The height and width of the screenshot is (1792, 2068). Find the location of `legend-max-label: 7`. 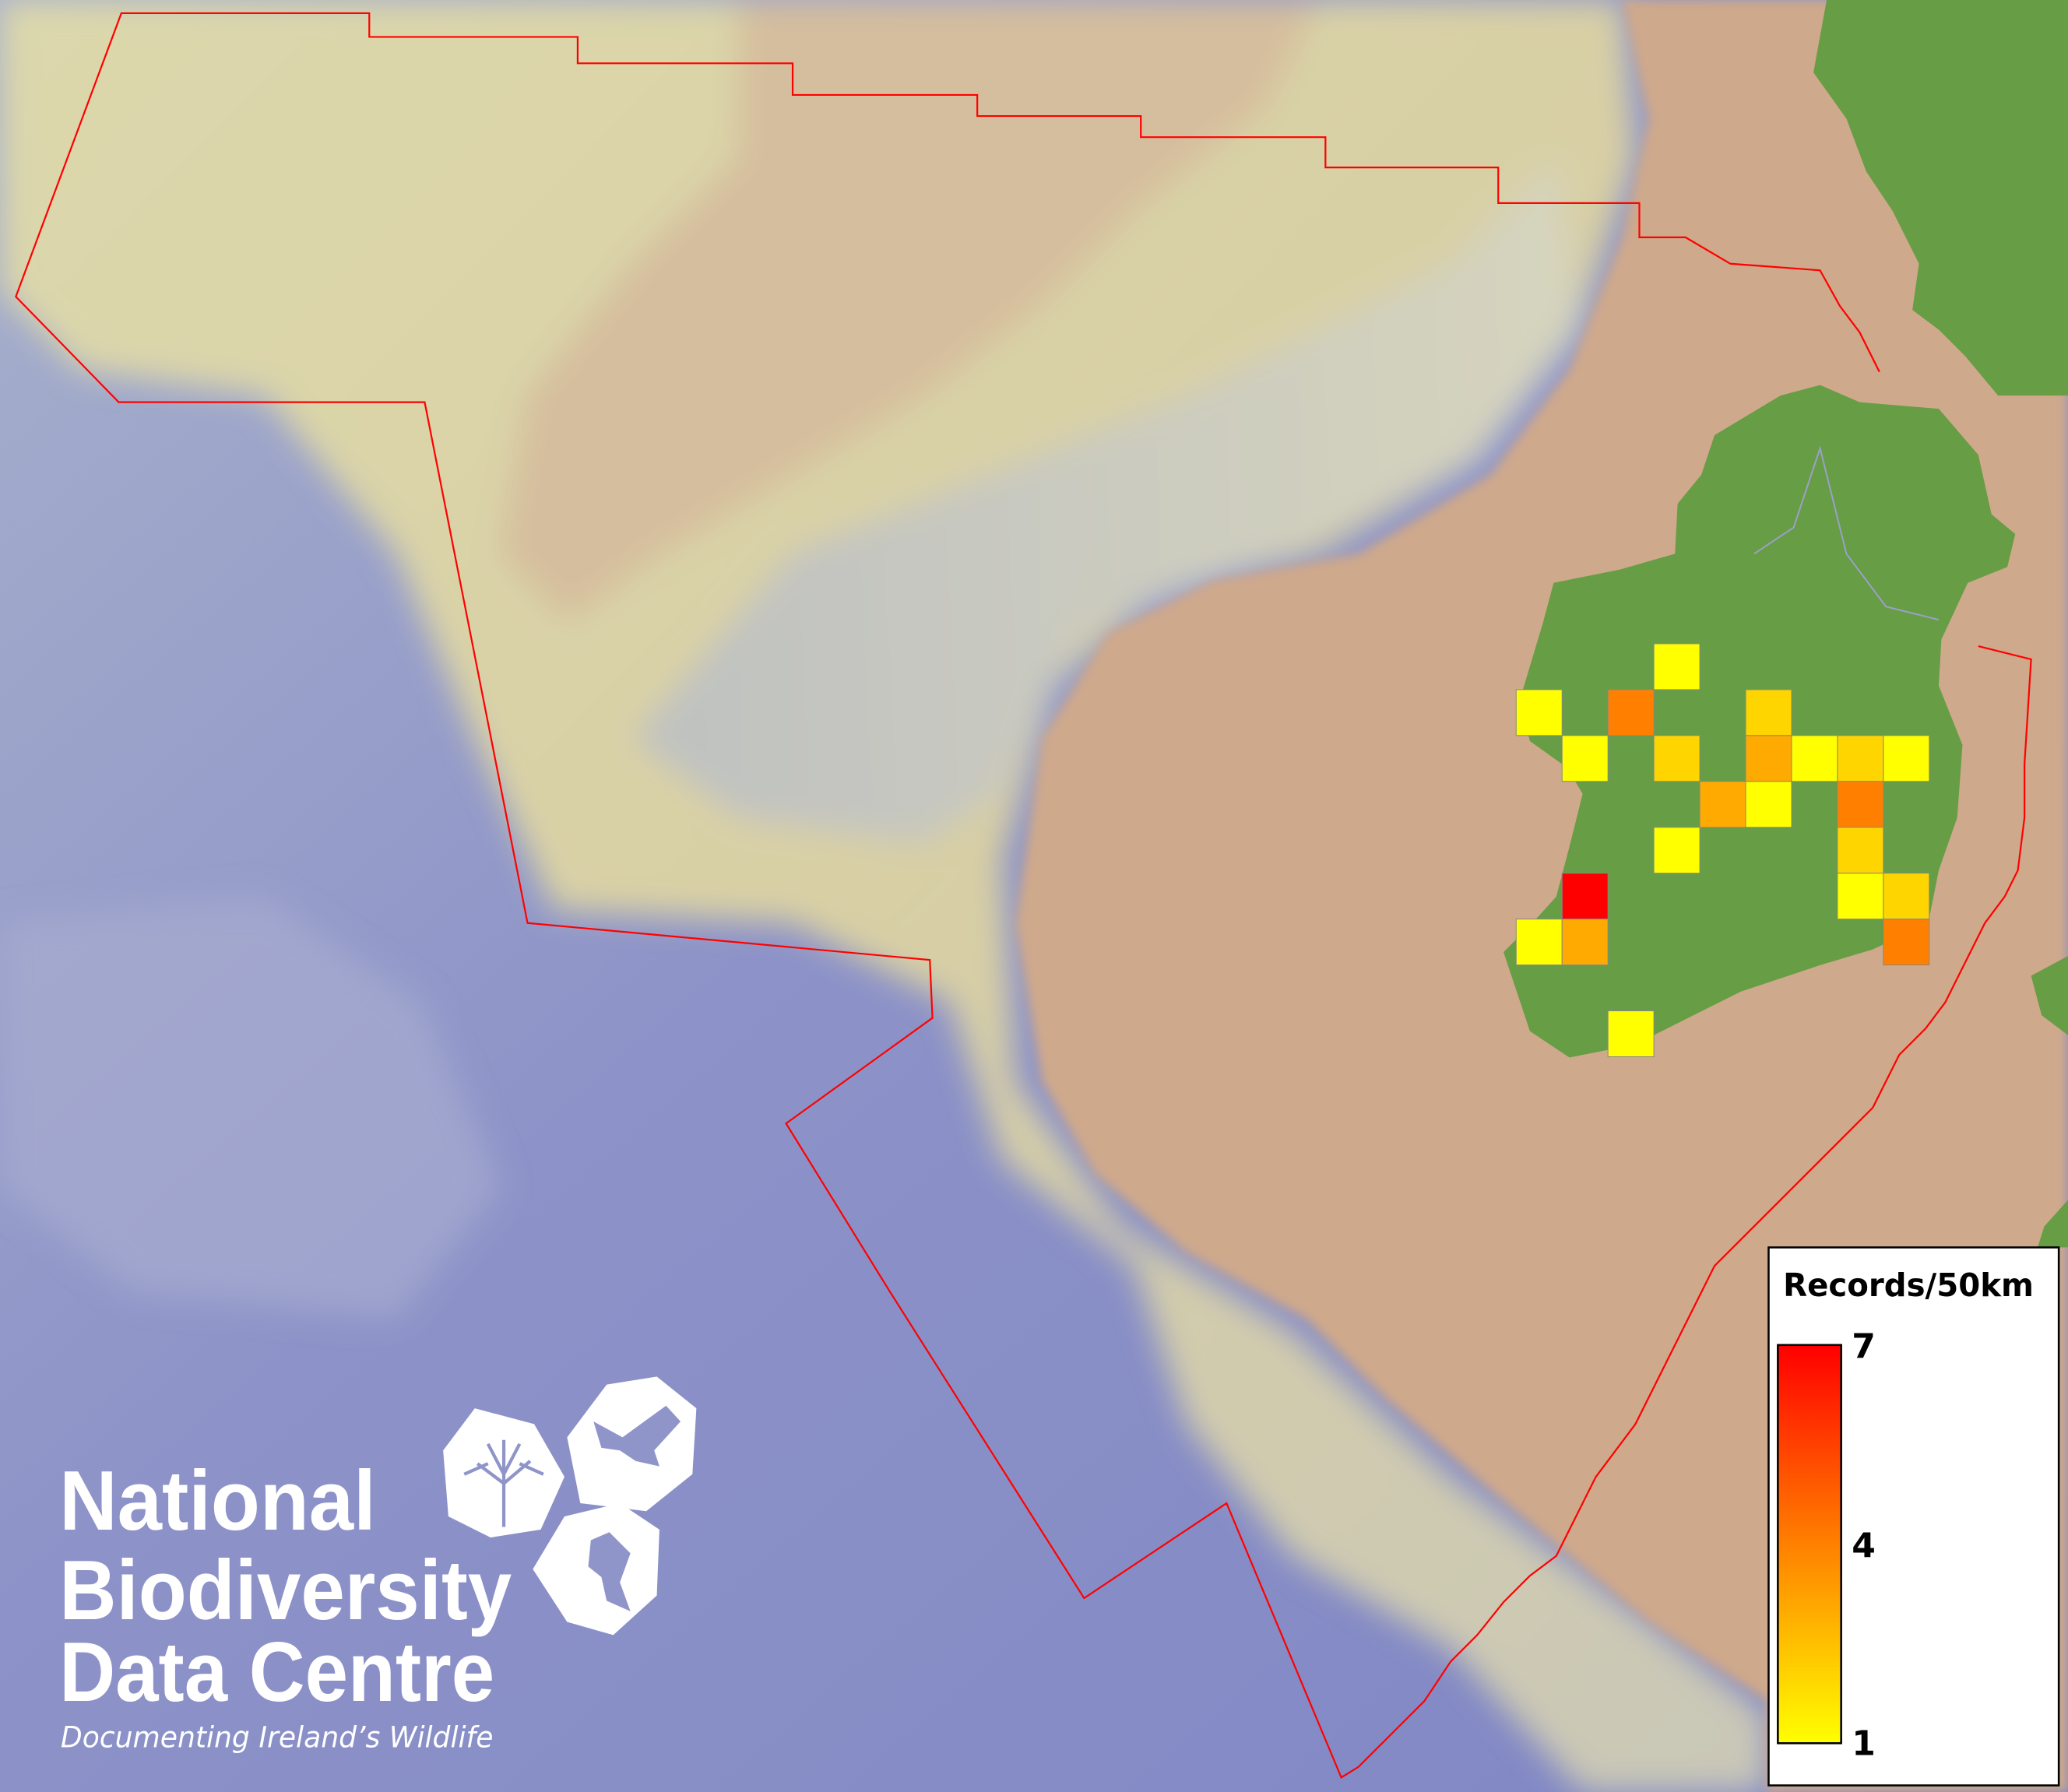

legend-max-label: 7 is located at coordinates (1864, 1347).